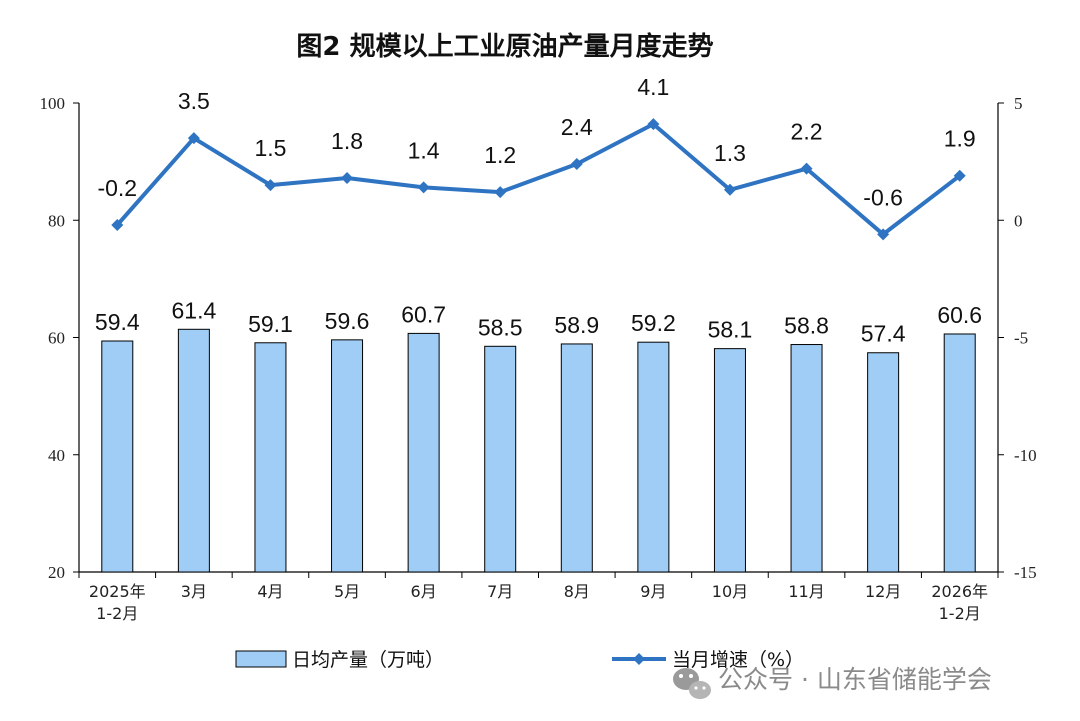  I want to click on line-value-label: 1.4, so click(424, 150).